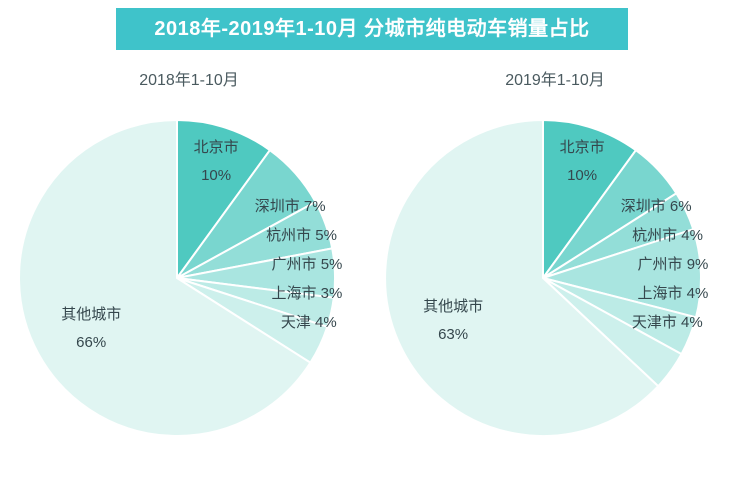  I want to click on pie-label-0-1: 深圳市 7%, so click(289, 206).